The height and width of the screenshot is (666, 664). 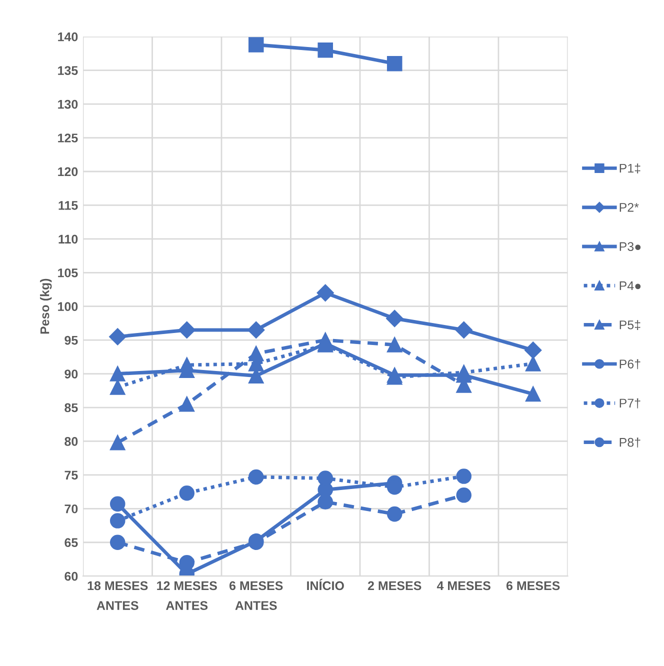 I want to click on x-tick-label: 6 MESES, so click(x=533, y=585).